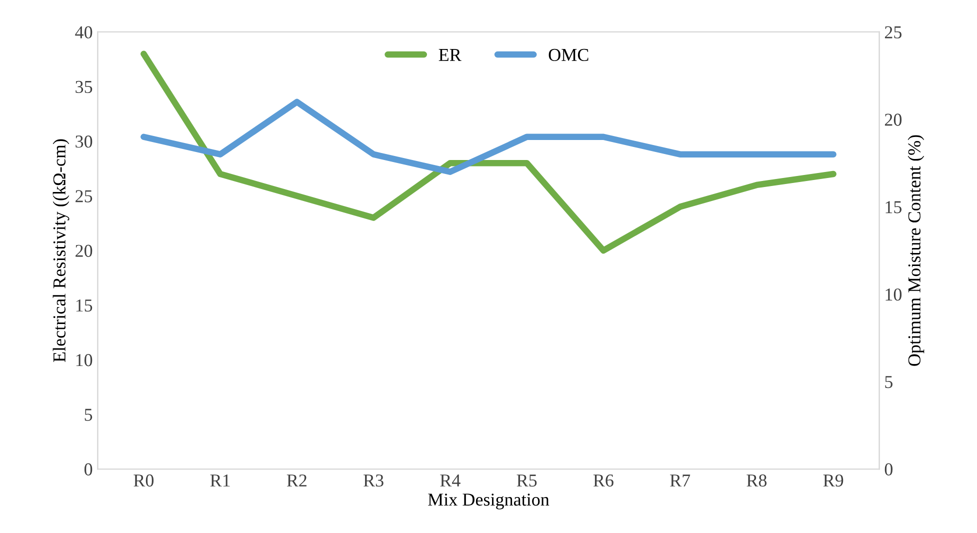  I want to click on legend-label: OMC, so click(568, 55).